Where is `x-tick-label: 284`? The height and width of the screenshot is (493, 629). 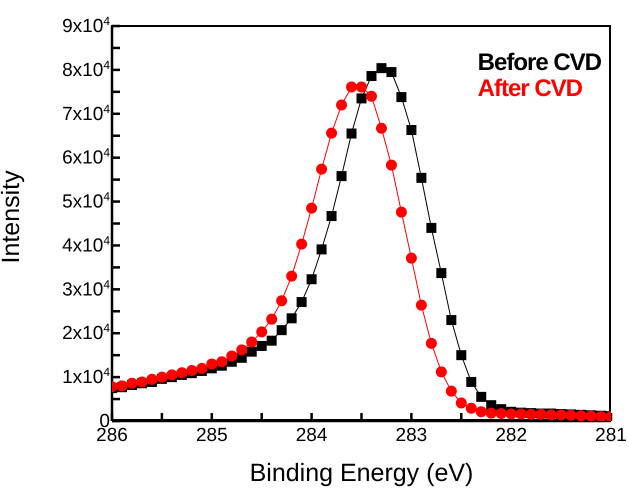
x-tick-label: 284 is located at coordinates (312, 435).